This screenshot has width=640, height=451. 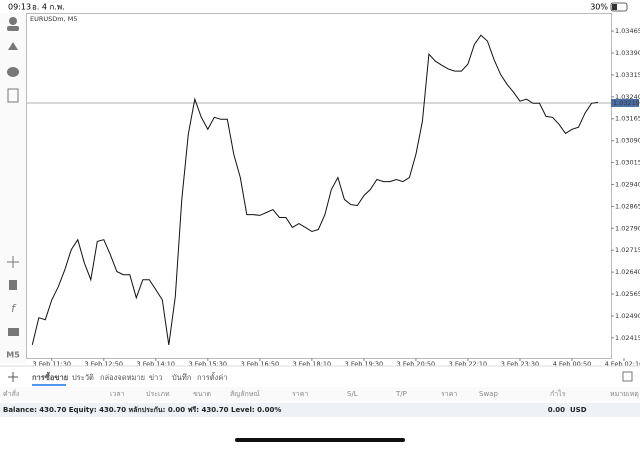 What do you see at coordinates (624, 394) in the screenshot?
I see `column-header: หมายเหตุ` at bounding box center [624, 394].